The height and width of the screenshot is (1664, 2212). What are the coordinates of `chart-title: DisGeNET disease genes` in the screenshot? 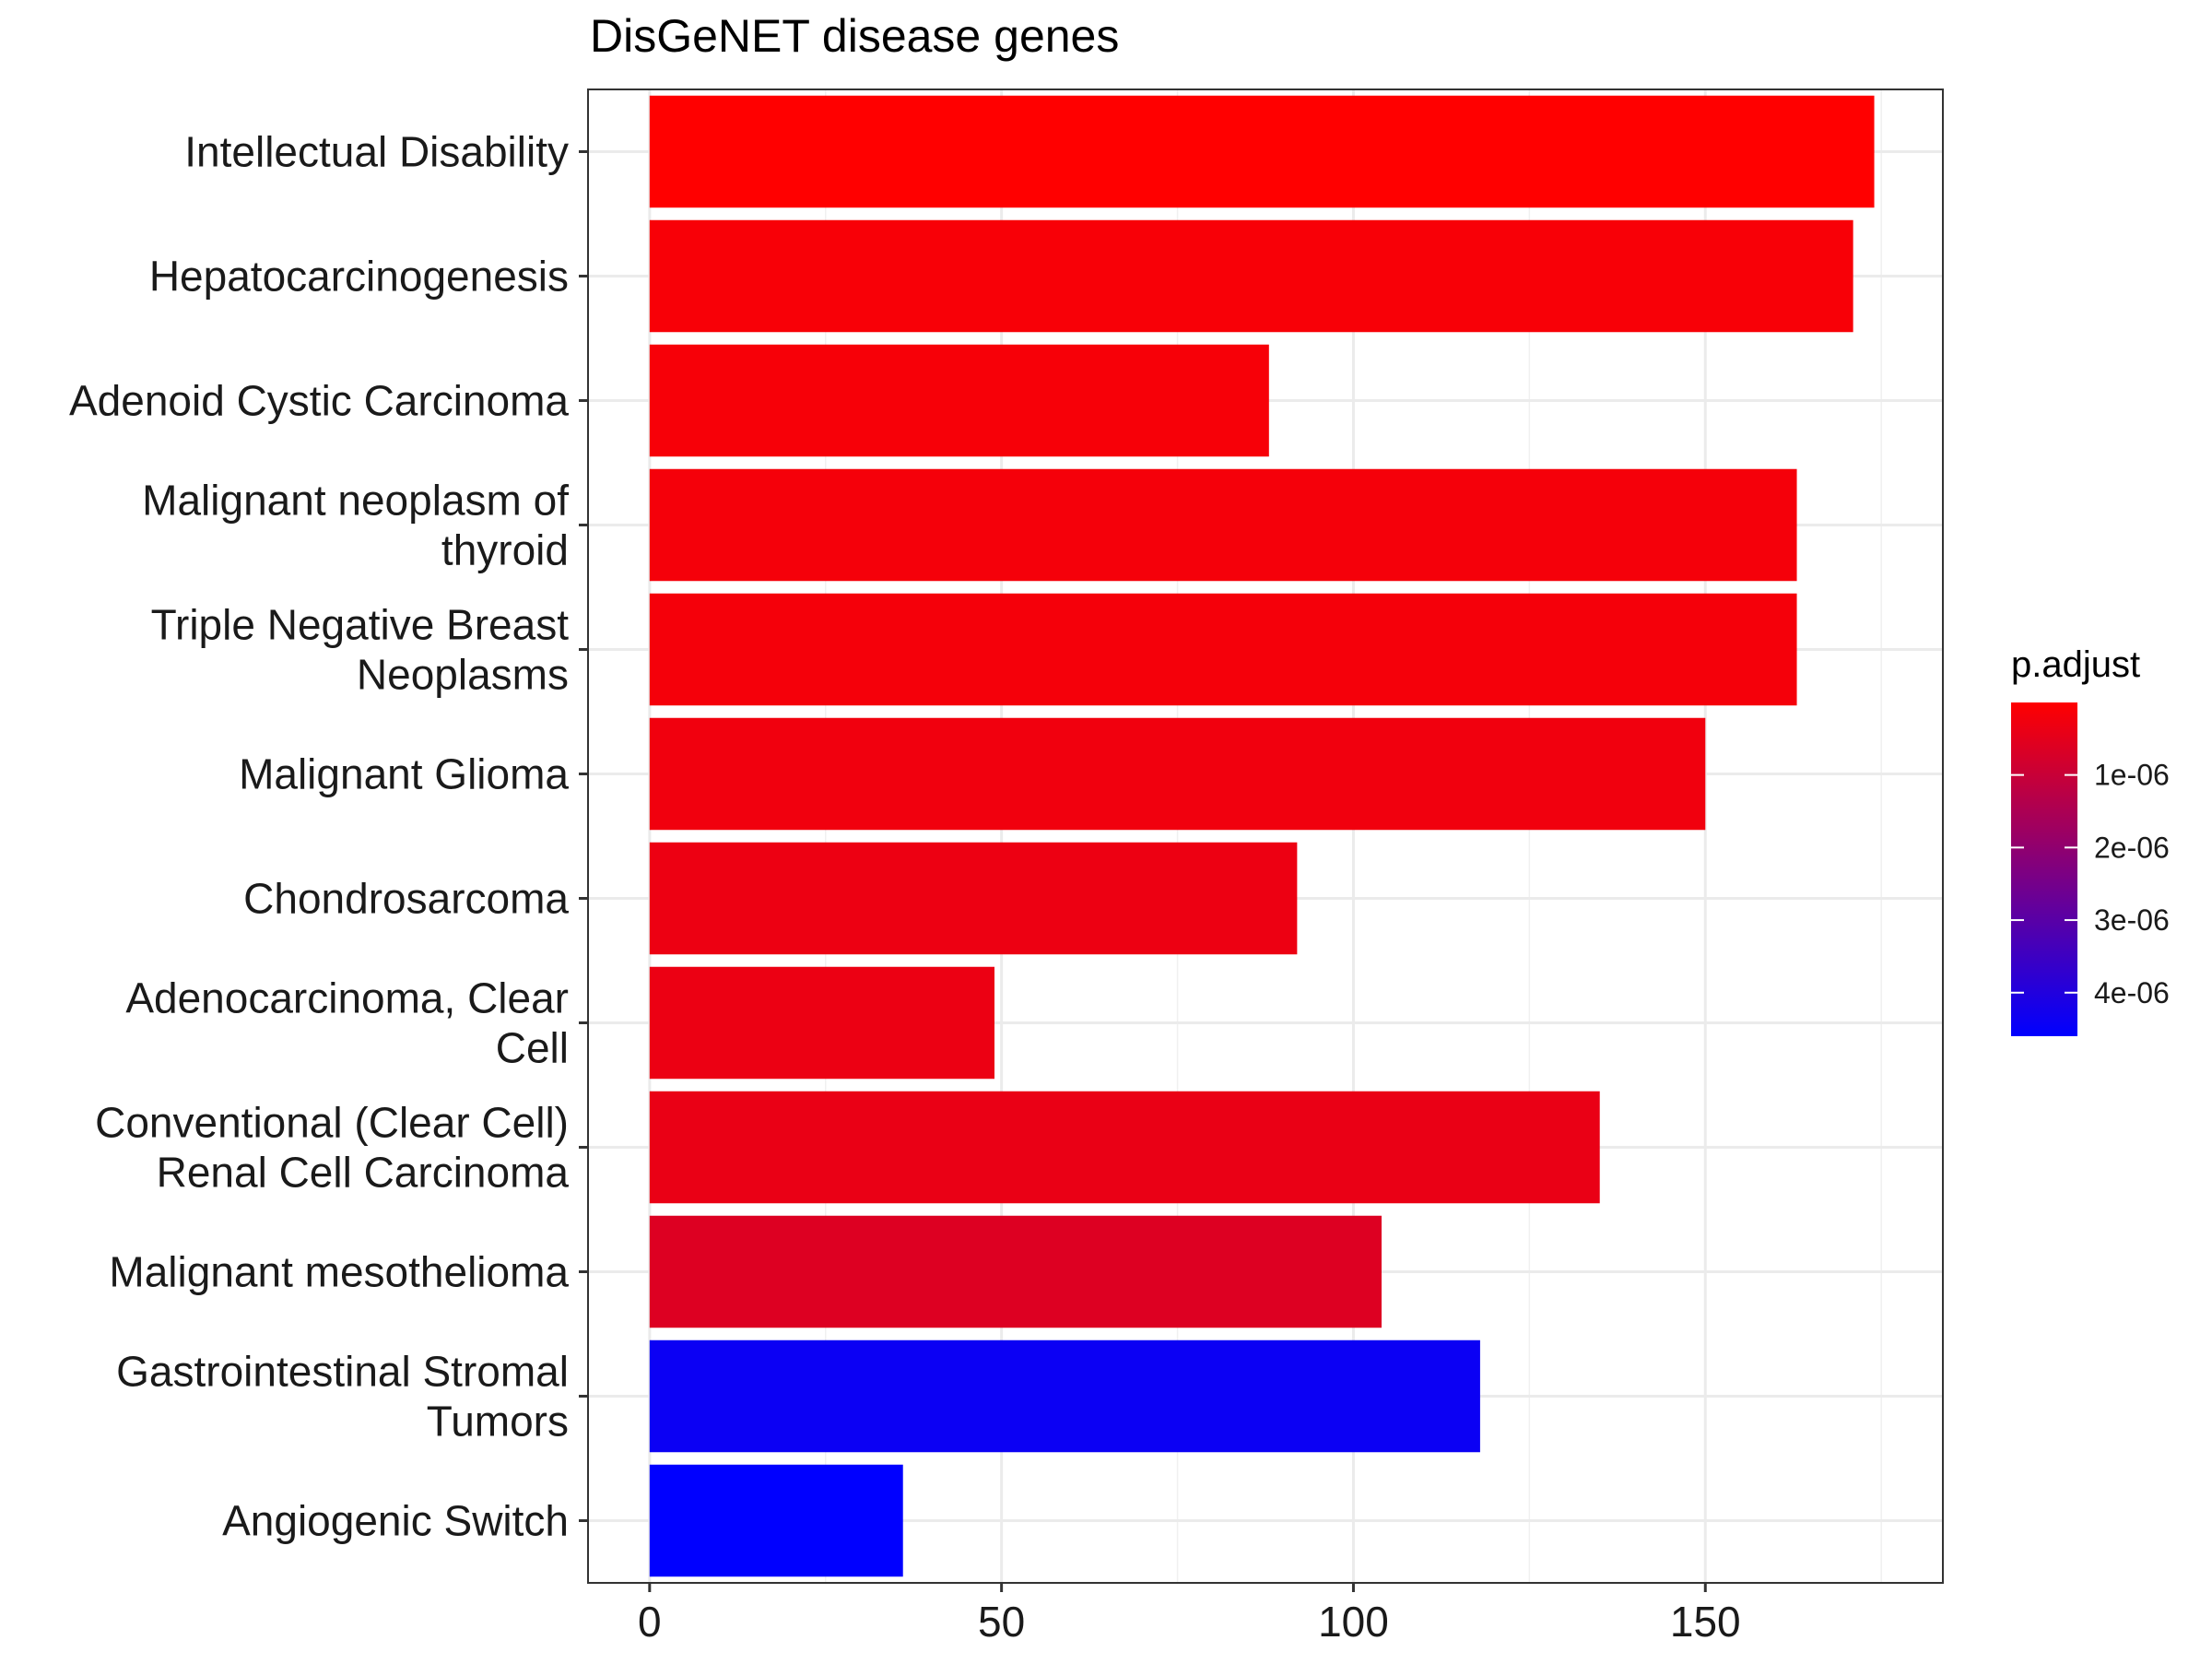 It's located at (854, 36).